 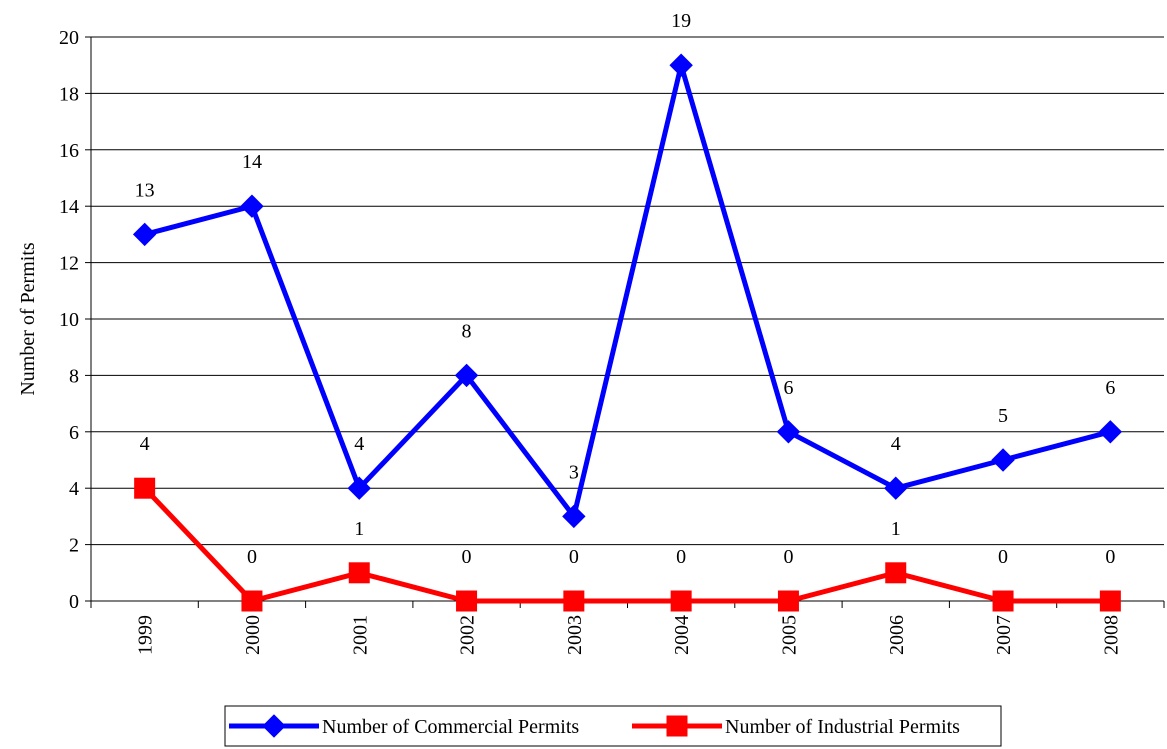 What do you see at coordinates (575, 635) in the screenshot?
I see `x-tick-label: 2003` at bounding box center [575, 635].